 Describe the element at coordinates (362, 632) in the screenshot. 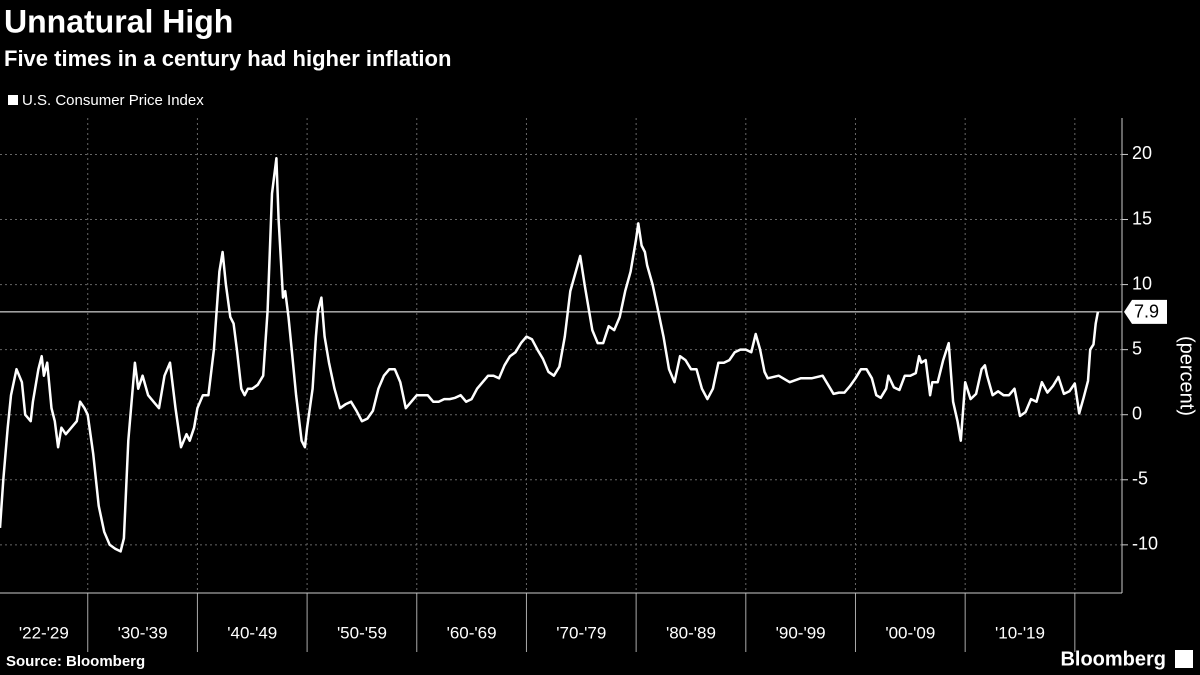

I see `x-tick-label: '50-'59` at that location.